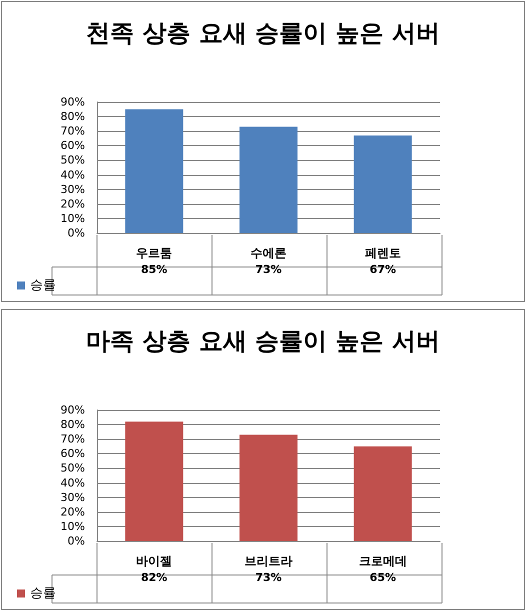  Describe the element at coordinates (382, 561) in the screenshot. I see `x-tick-label: 크로메데` at that location.